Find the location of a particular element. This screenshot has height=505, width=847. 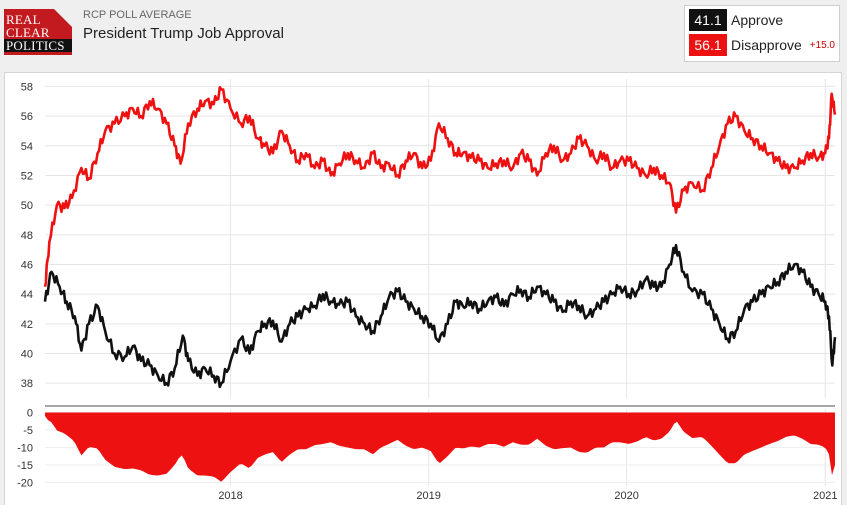

logo-line-3: POLITICS is located at coordinates (38, 45).